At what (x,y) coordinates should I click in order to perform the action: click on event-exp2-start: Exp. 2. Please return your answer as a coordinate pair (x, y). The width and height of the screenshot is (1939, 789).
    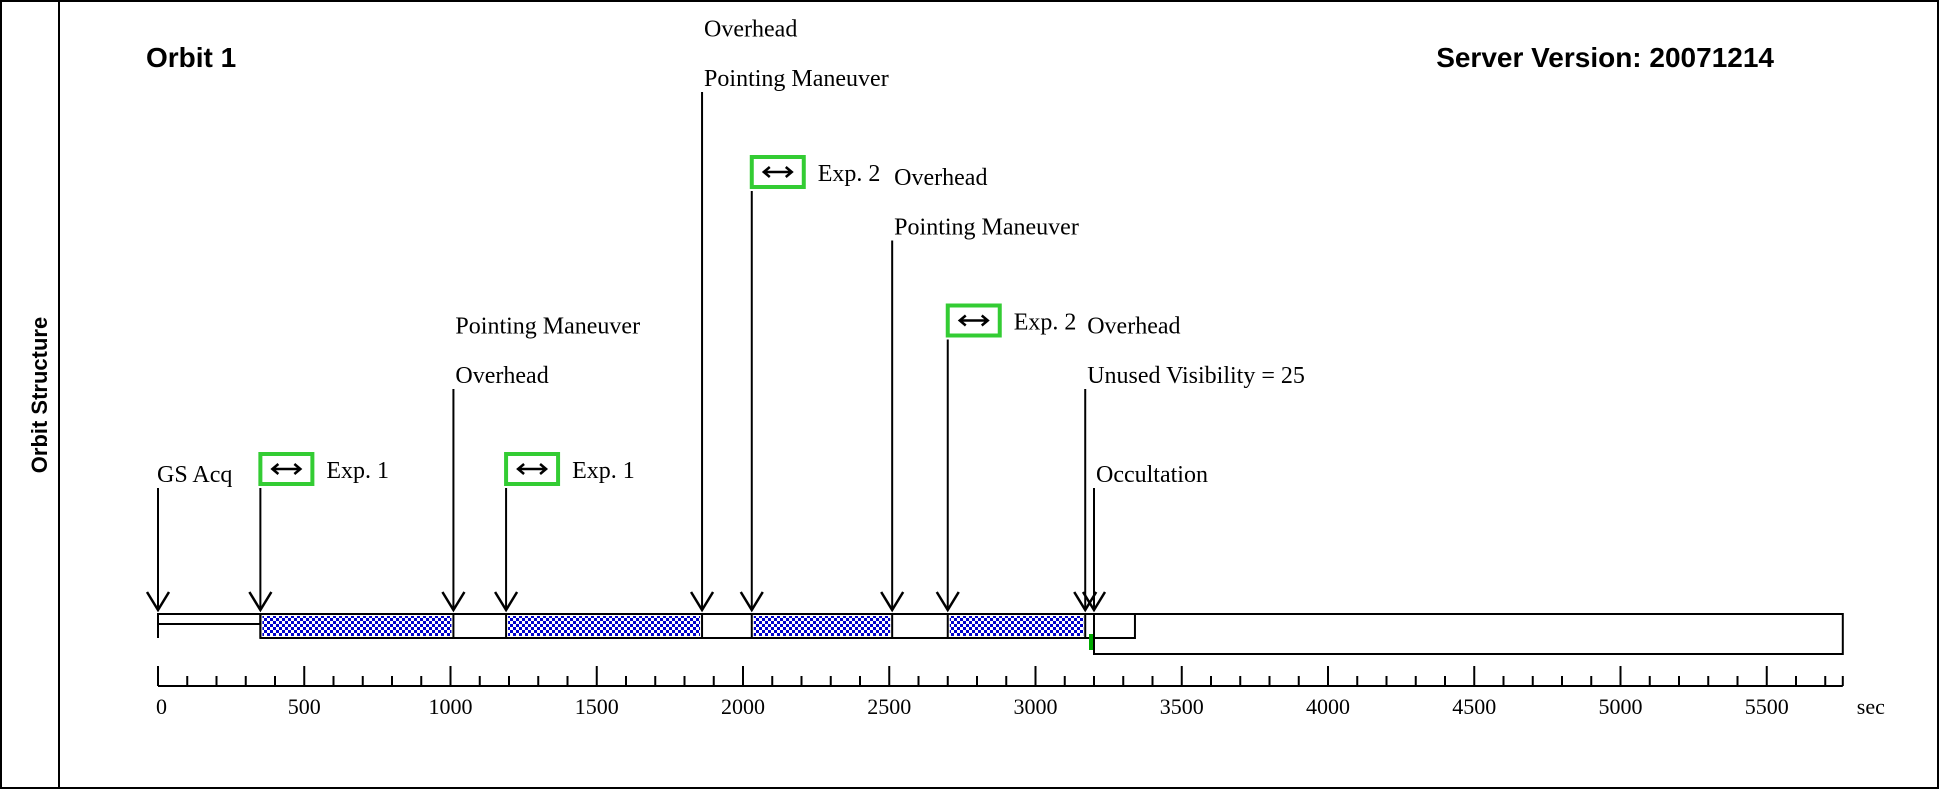
    Looking at the image, I should click on (810, 396).